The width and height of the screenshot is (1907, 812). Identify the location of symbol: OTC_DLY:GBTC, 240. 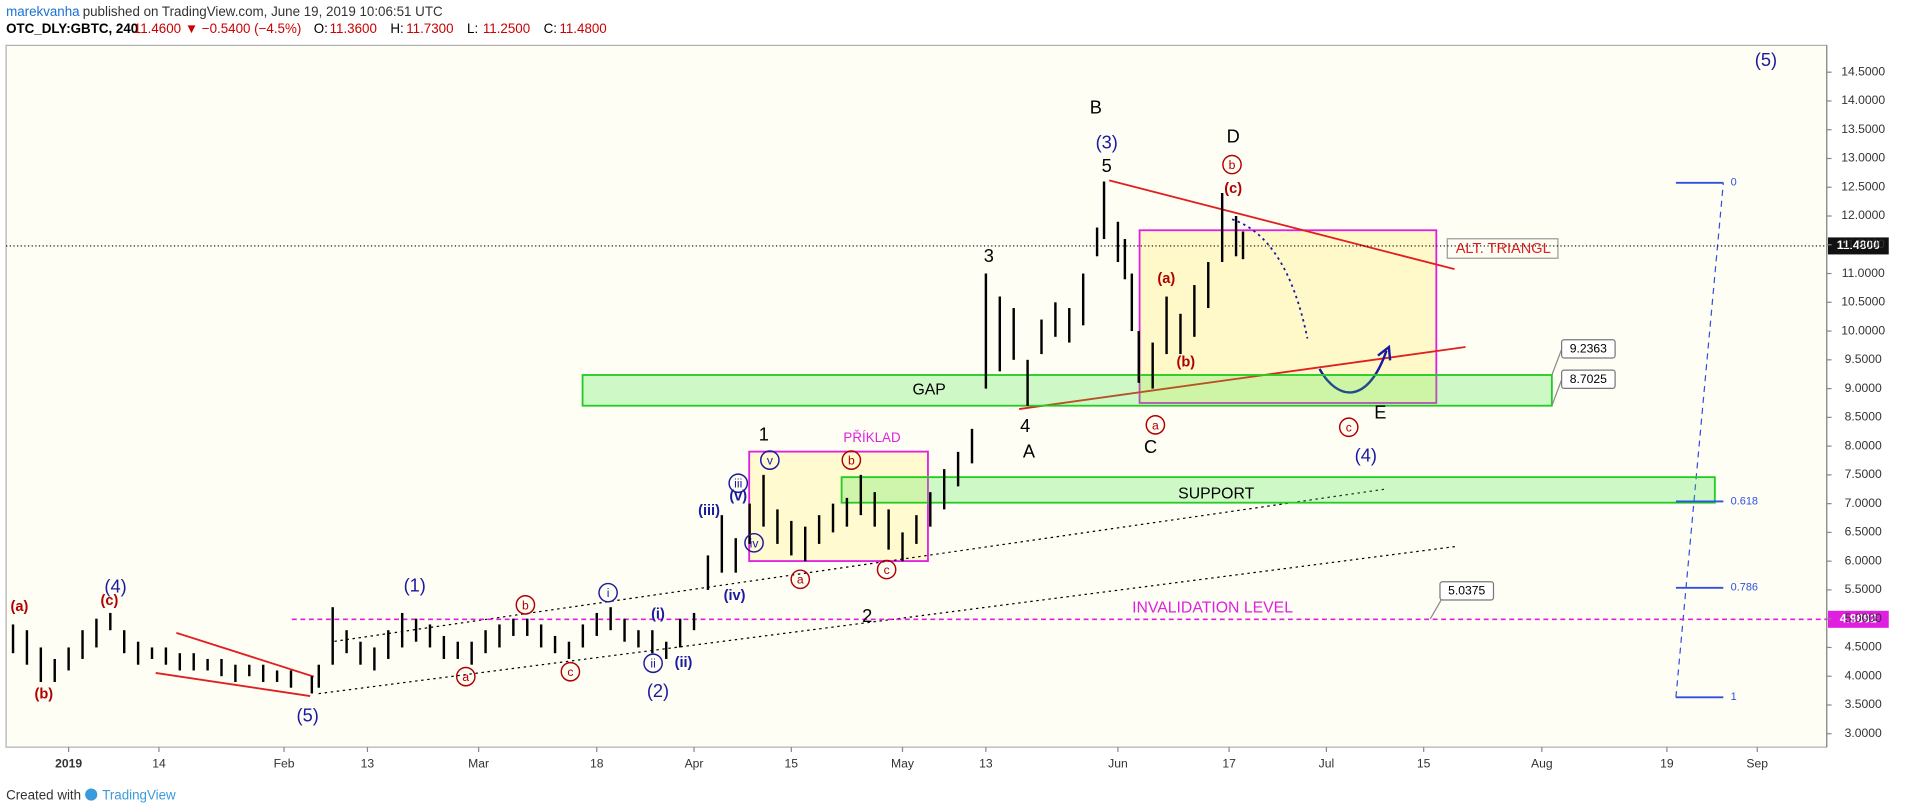
(72, 28).